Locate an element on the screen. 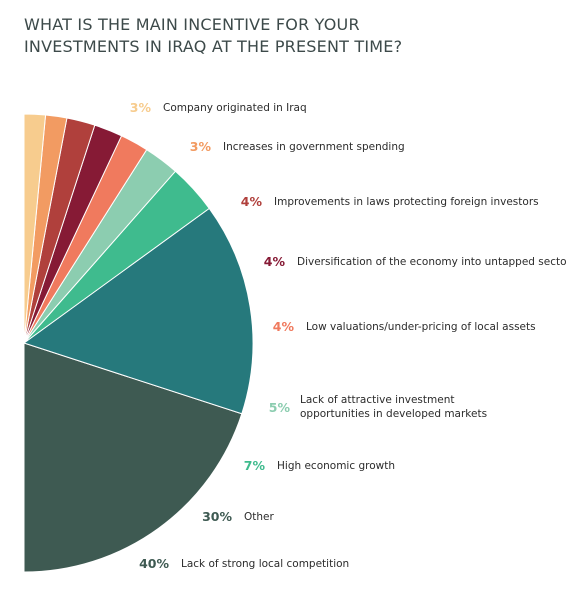  pie-category-label-7: Increases in government spending is located at coordinates (314, 147).